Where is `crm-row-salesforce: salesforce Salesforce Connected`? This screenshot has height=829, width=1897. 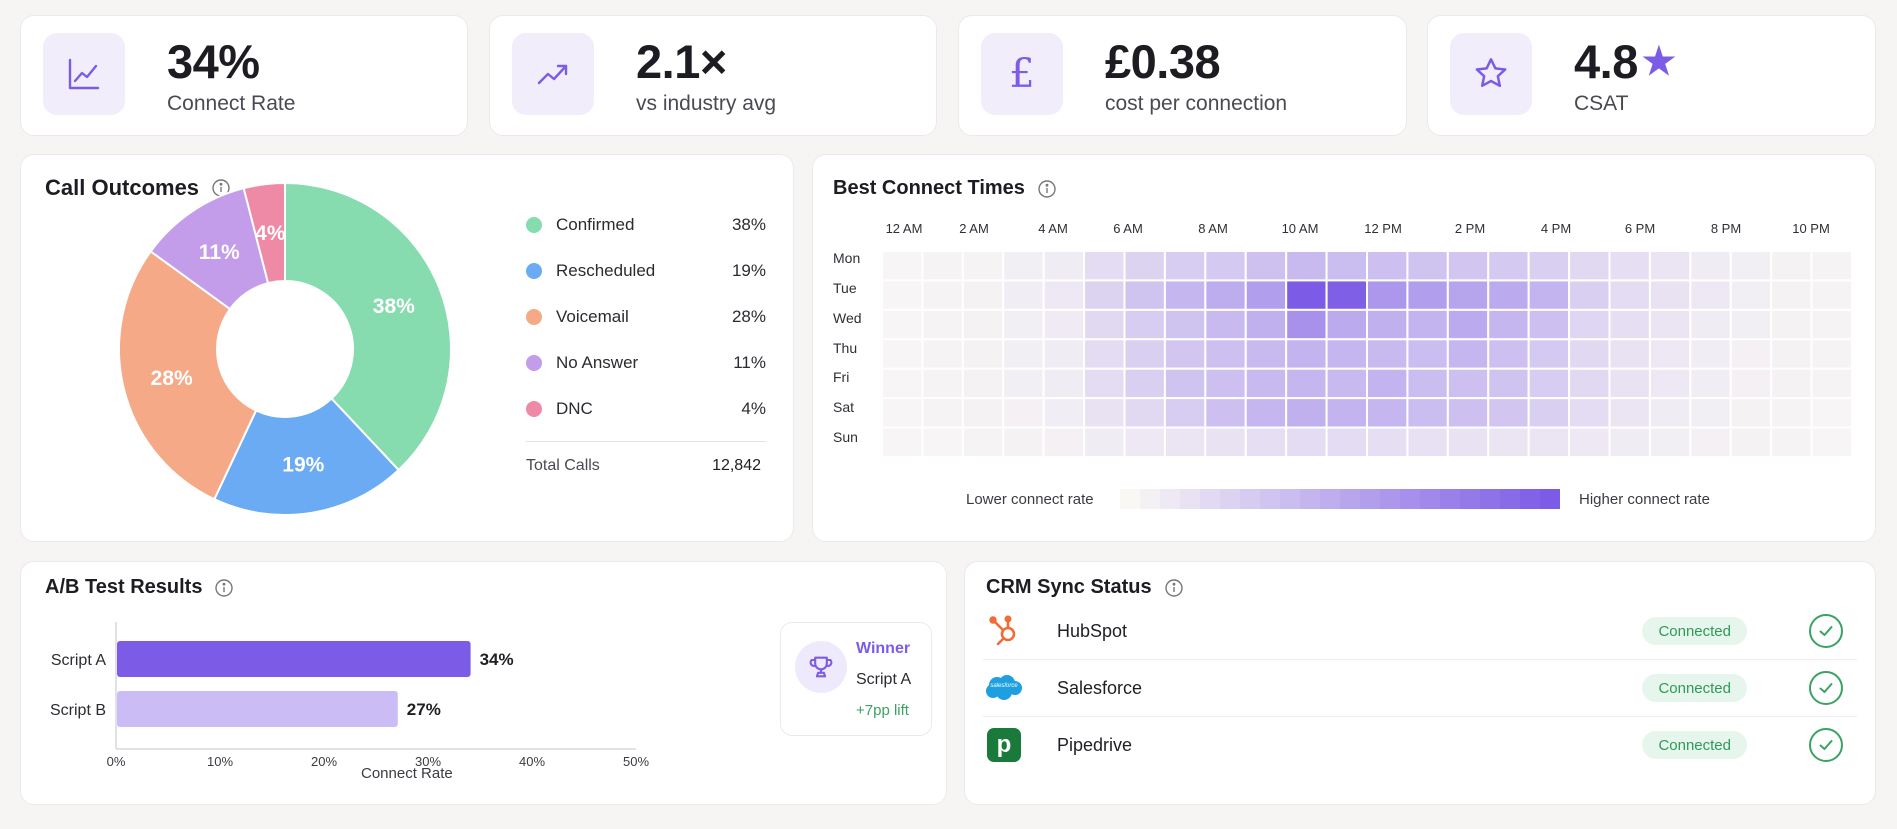 crm-row-salesforce: salesforce Salesforce Connected is located at coordinates (1420, 688).